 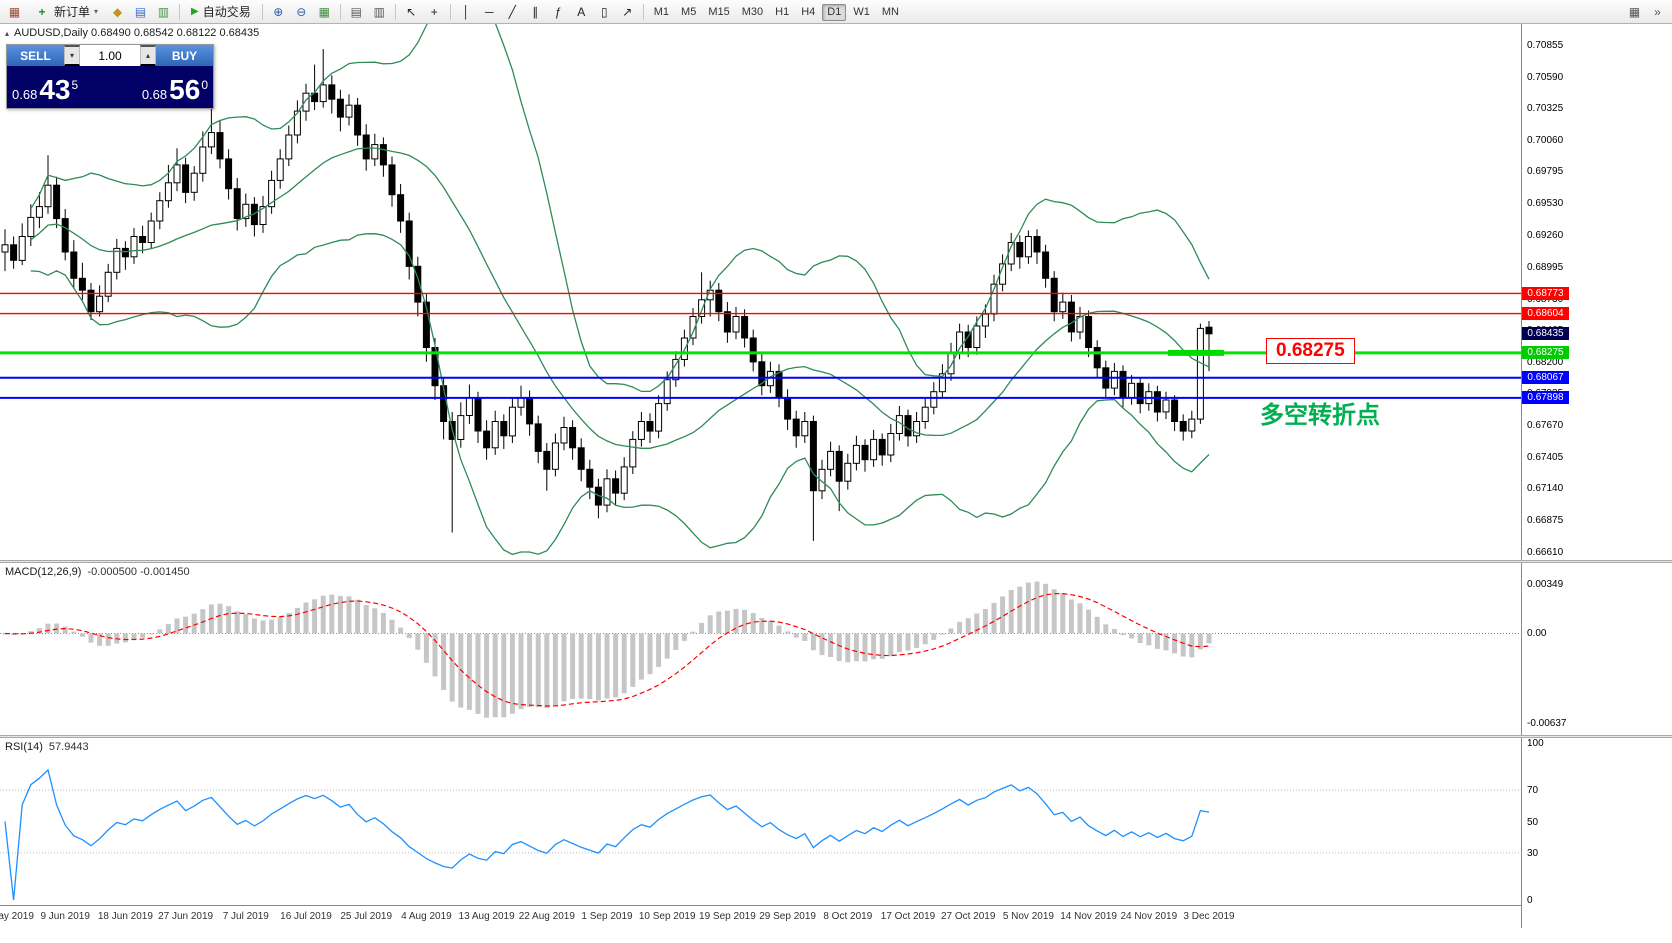 What do you see at coordinates (306, 916) in the screenshot?
I see `date-axis-label: 16 Jul 2019` at bounding box center [306, 916].